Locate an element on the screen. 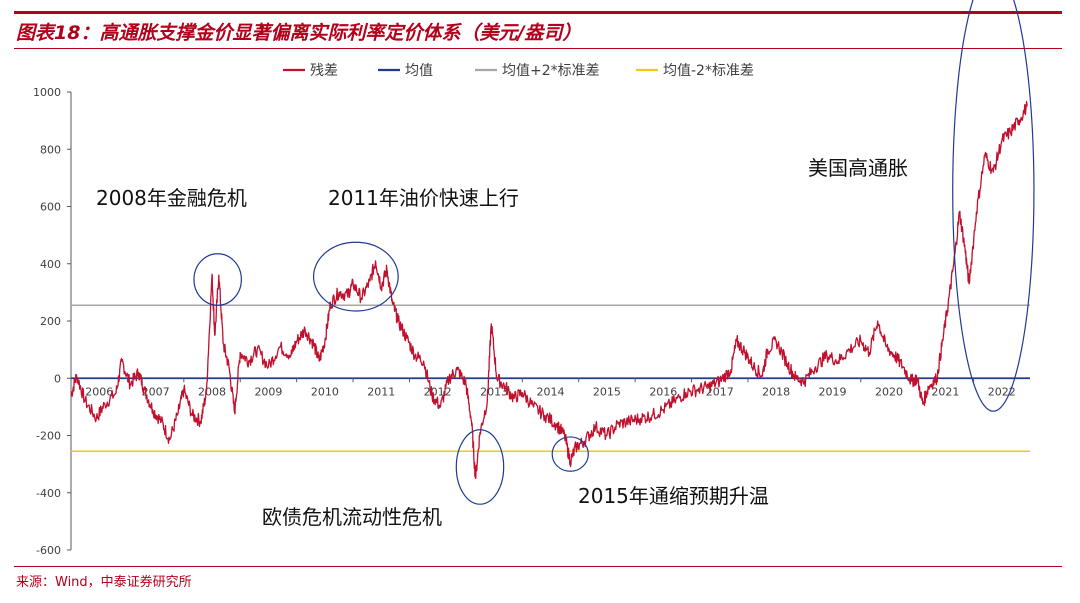  x-tick-label: 2020 is located at coordinates (889, 391).